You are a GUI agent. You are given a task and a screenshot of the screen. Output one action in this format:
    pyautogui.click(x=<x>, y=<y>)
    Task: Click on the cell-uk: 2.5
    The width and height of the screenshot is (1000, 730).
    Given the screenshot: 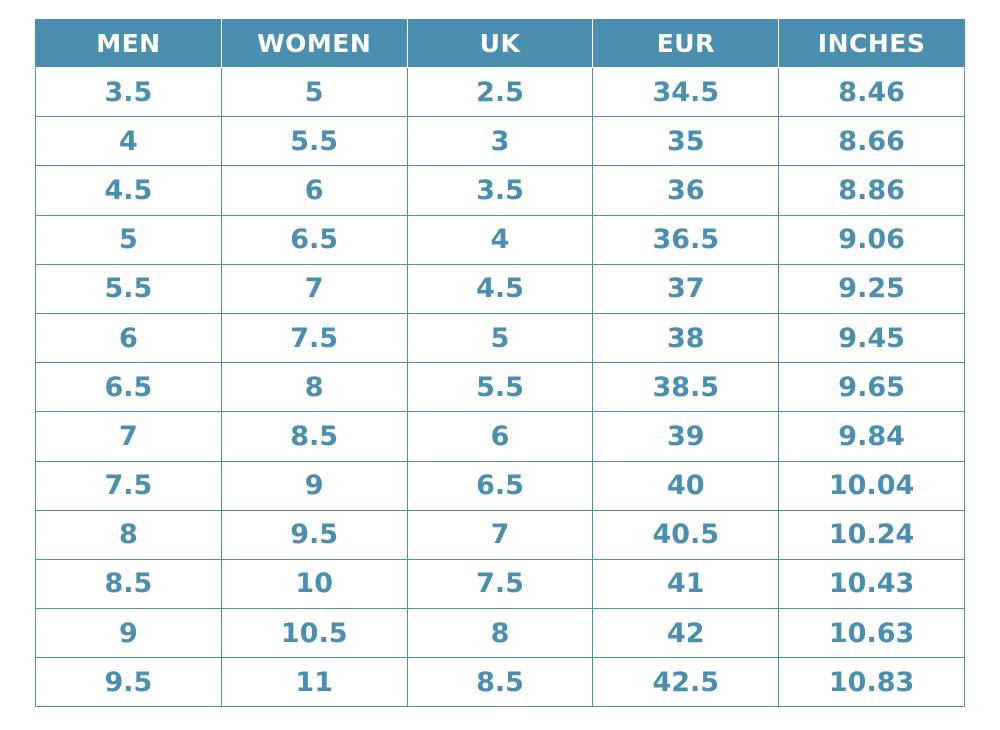 What is the action you would take?
    pyautogui.click(x=500, y=92)
    